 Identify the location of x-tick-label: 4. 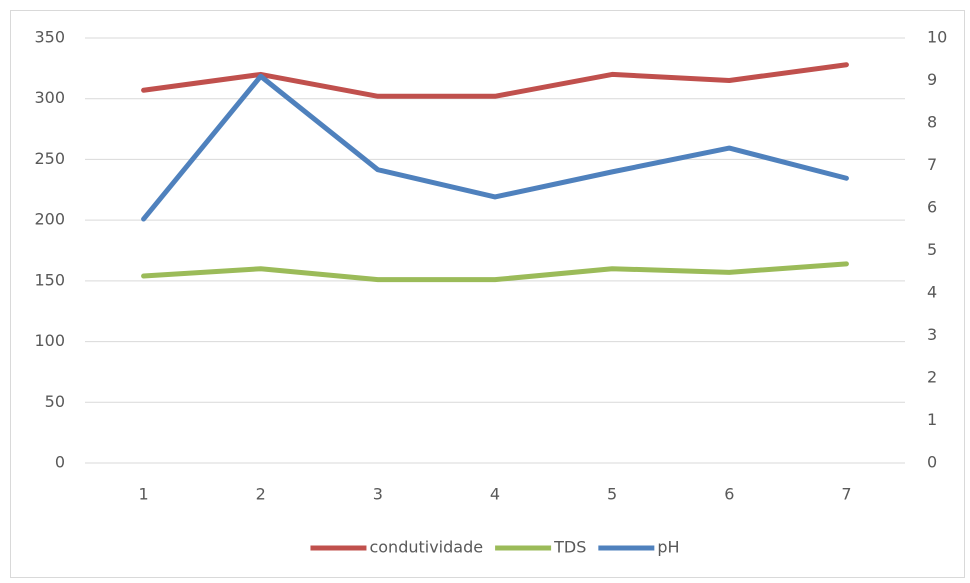
(495, 494).